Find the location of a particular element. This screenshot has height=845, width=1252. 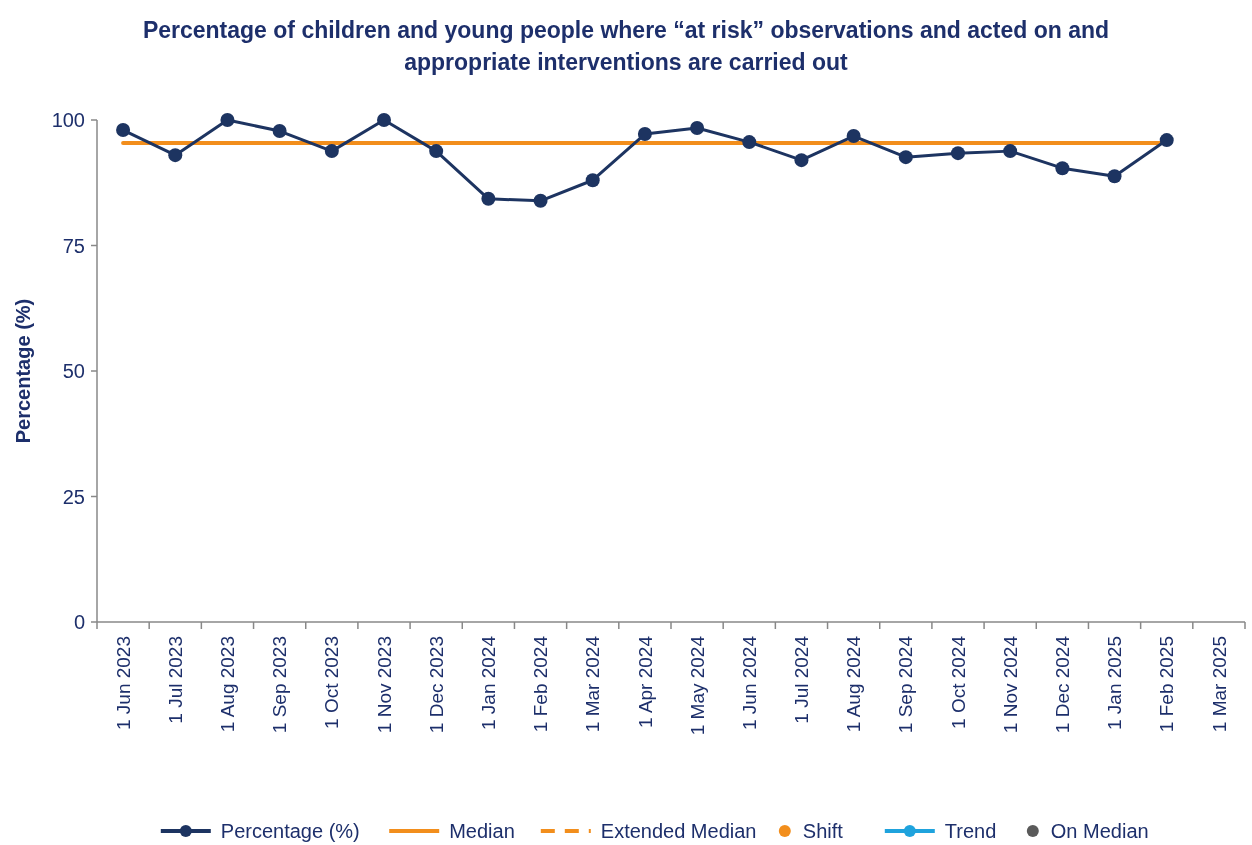

x-tick-label: 1 Feb 2025 is located at coordinates (1167, 684).